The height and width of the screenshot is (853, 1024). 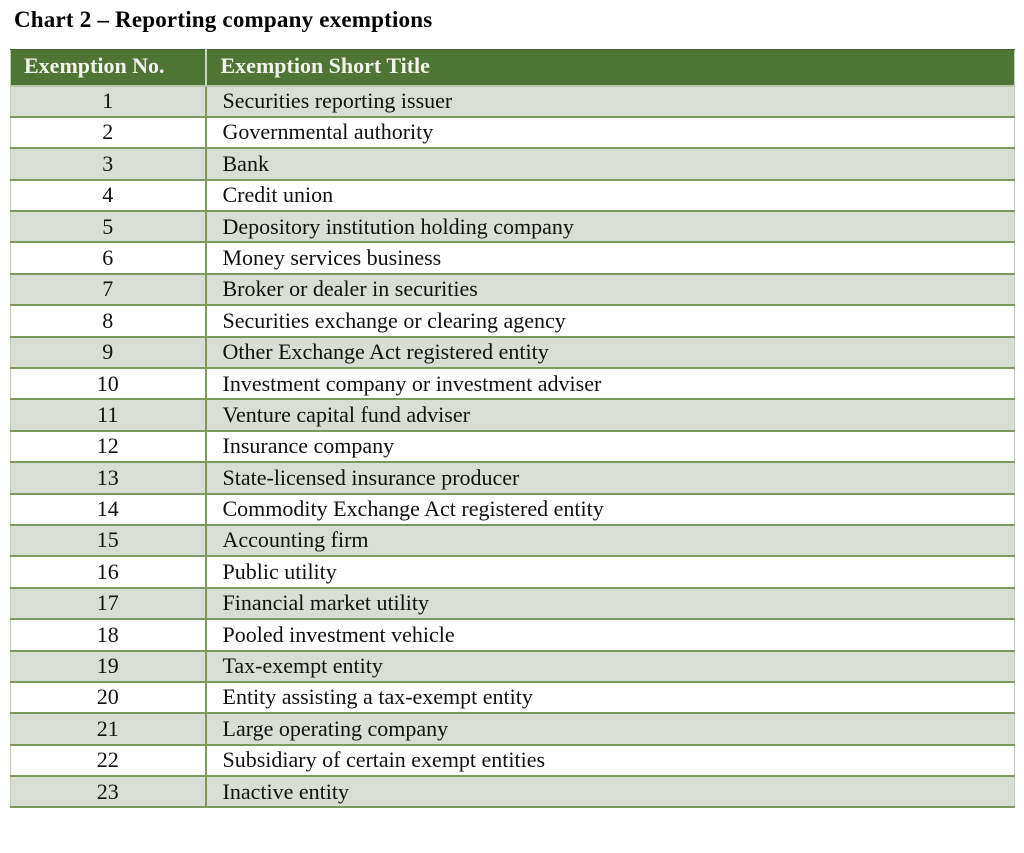 I want to click on table-row: 9 Other Exchange Act registered entity, so click(x=512, y=352).